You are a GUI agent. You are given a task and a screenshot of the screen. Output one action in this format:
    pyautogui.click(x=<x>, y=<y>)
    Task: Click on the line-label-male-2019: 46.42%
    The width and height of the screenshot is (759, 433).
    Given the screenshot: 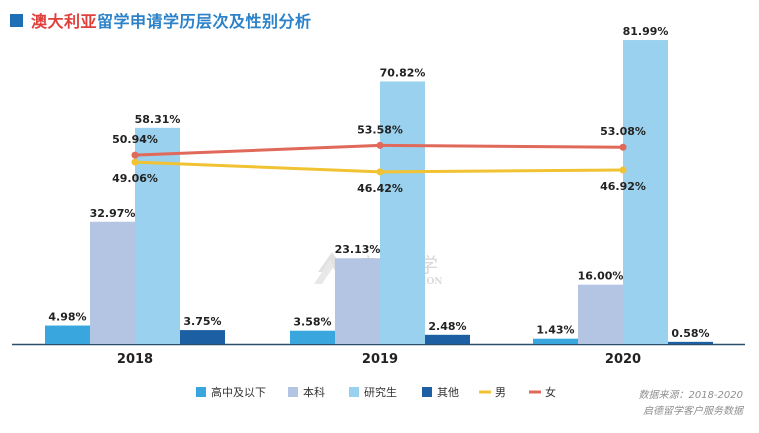 What is the action you would take?
    pyautogui.click(x=380, y=188)
    